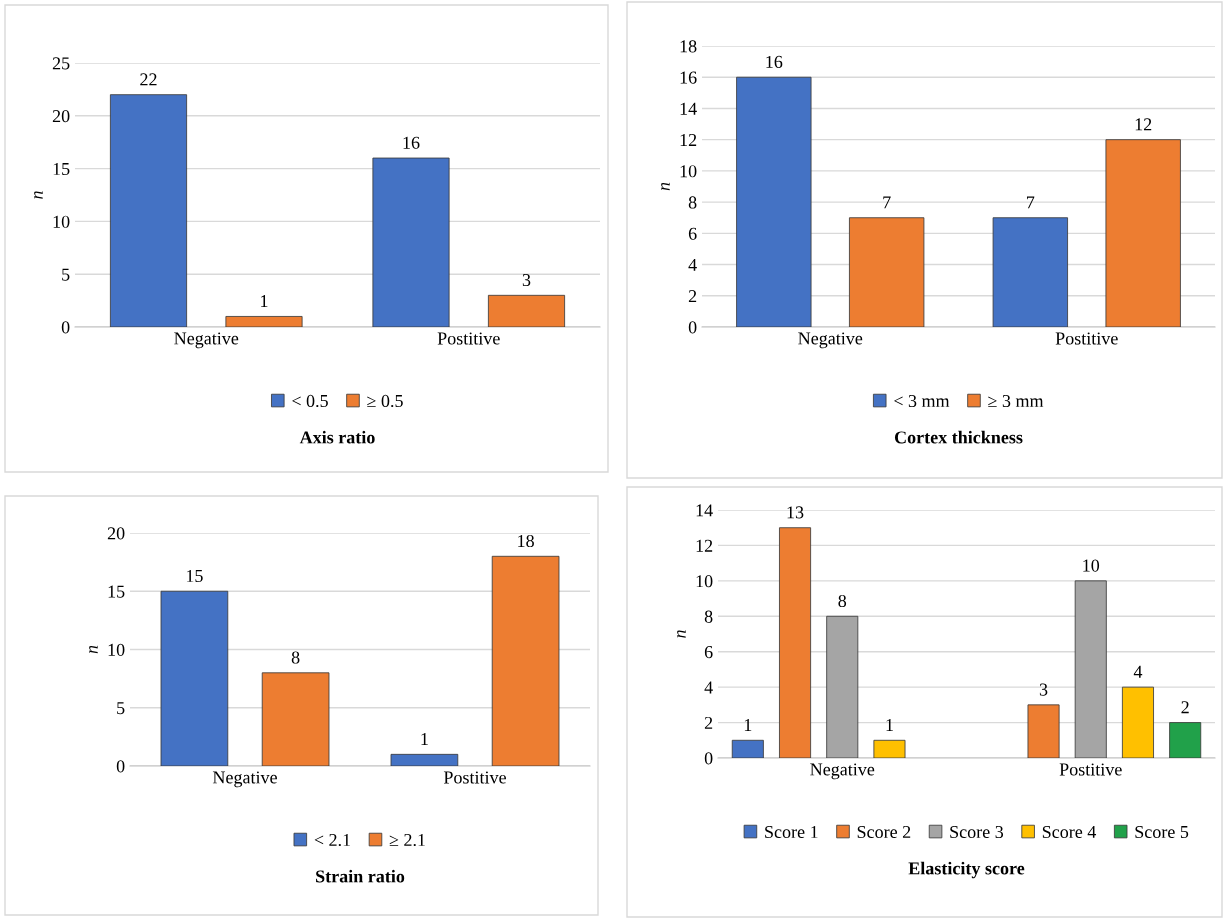 Image resolution: width=1225 pixels, height=920 pixels. What do you see at coordinates (1185, 707) in the screenshot?
I see `data-label: 2` at bounding box center [1185, 707].